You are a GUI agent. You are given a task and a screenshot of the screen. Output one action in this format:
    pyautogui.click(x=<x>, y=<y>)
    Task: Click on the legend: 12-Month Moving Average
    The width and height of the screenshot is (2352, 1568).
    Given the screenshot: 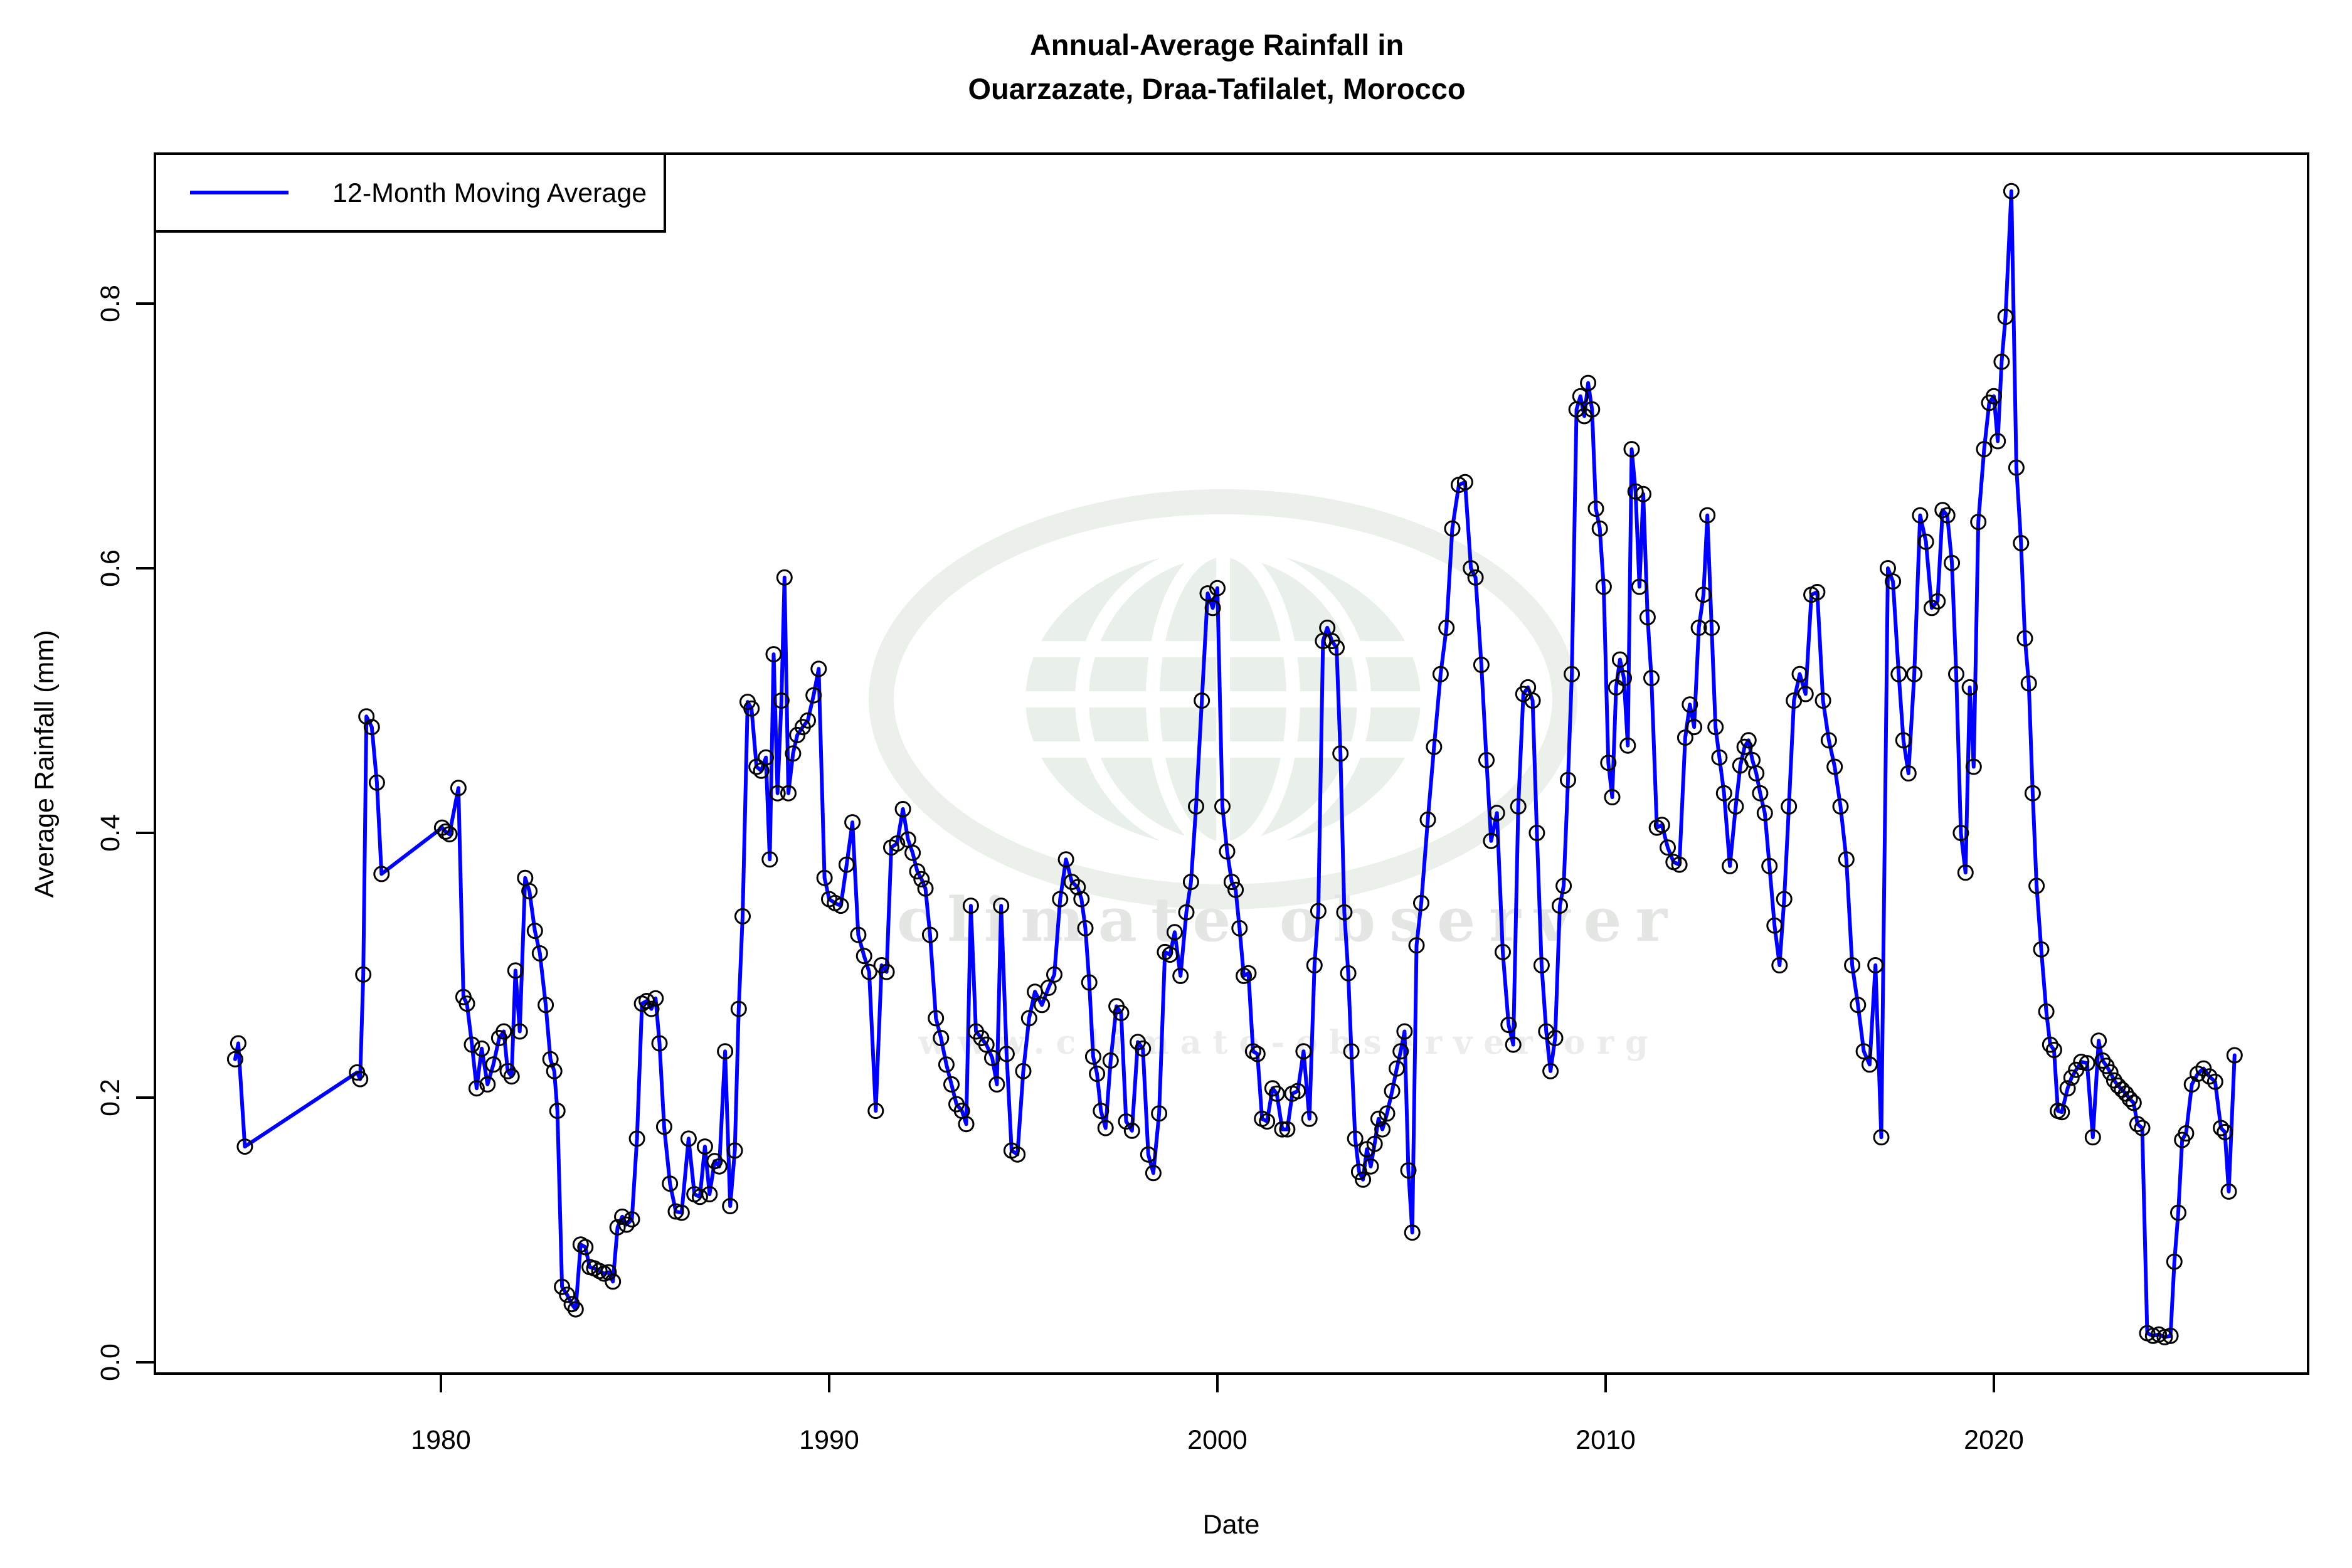 What is the action you would take?
    pyautogui.click(x=410, y=192)
    